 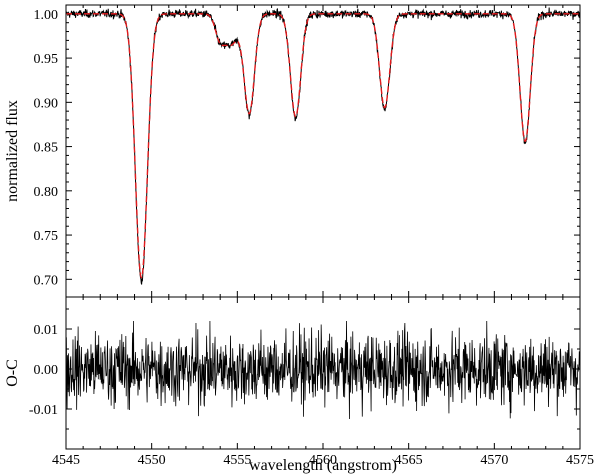 I want to click on x-tick-label: 4560, so click(x=323, y=460).